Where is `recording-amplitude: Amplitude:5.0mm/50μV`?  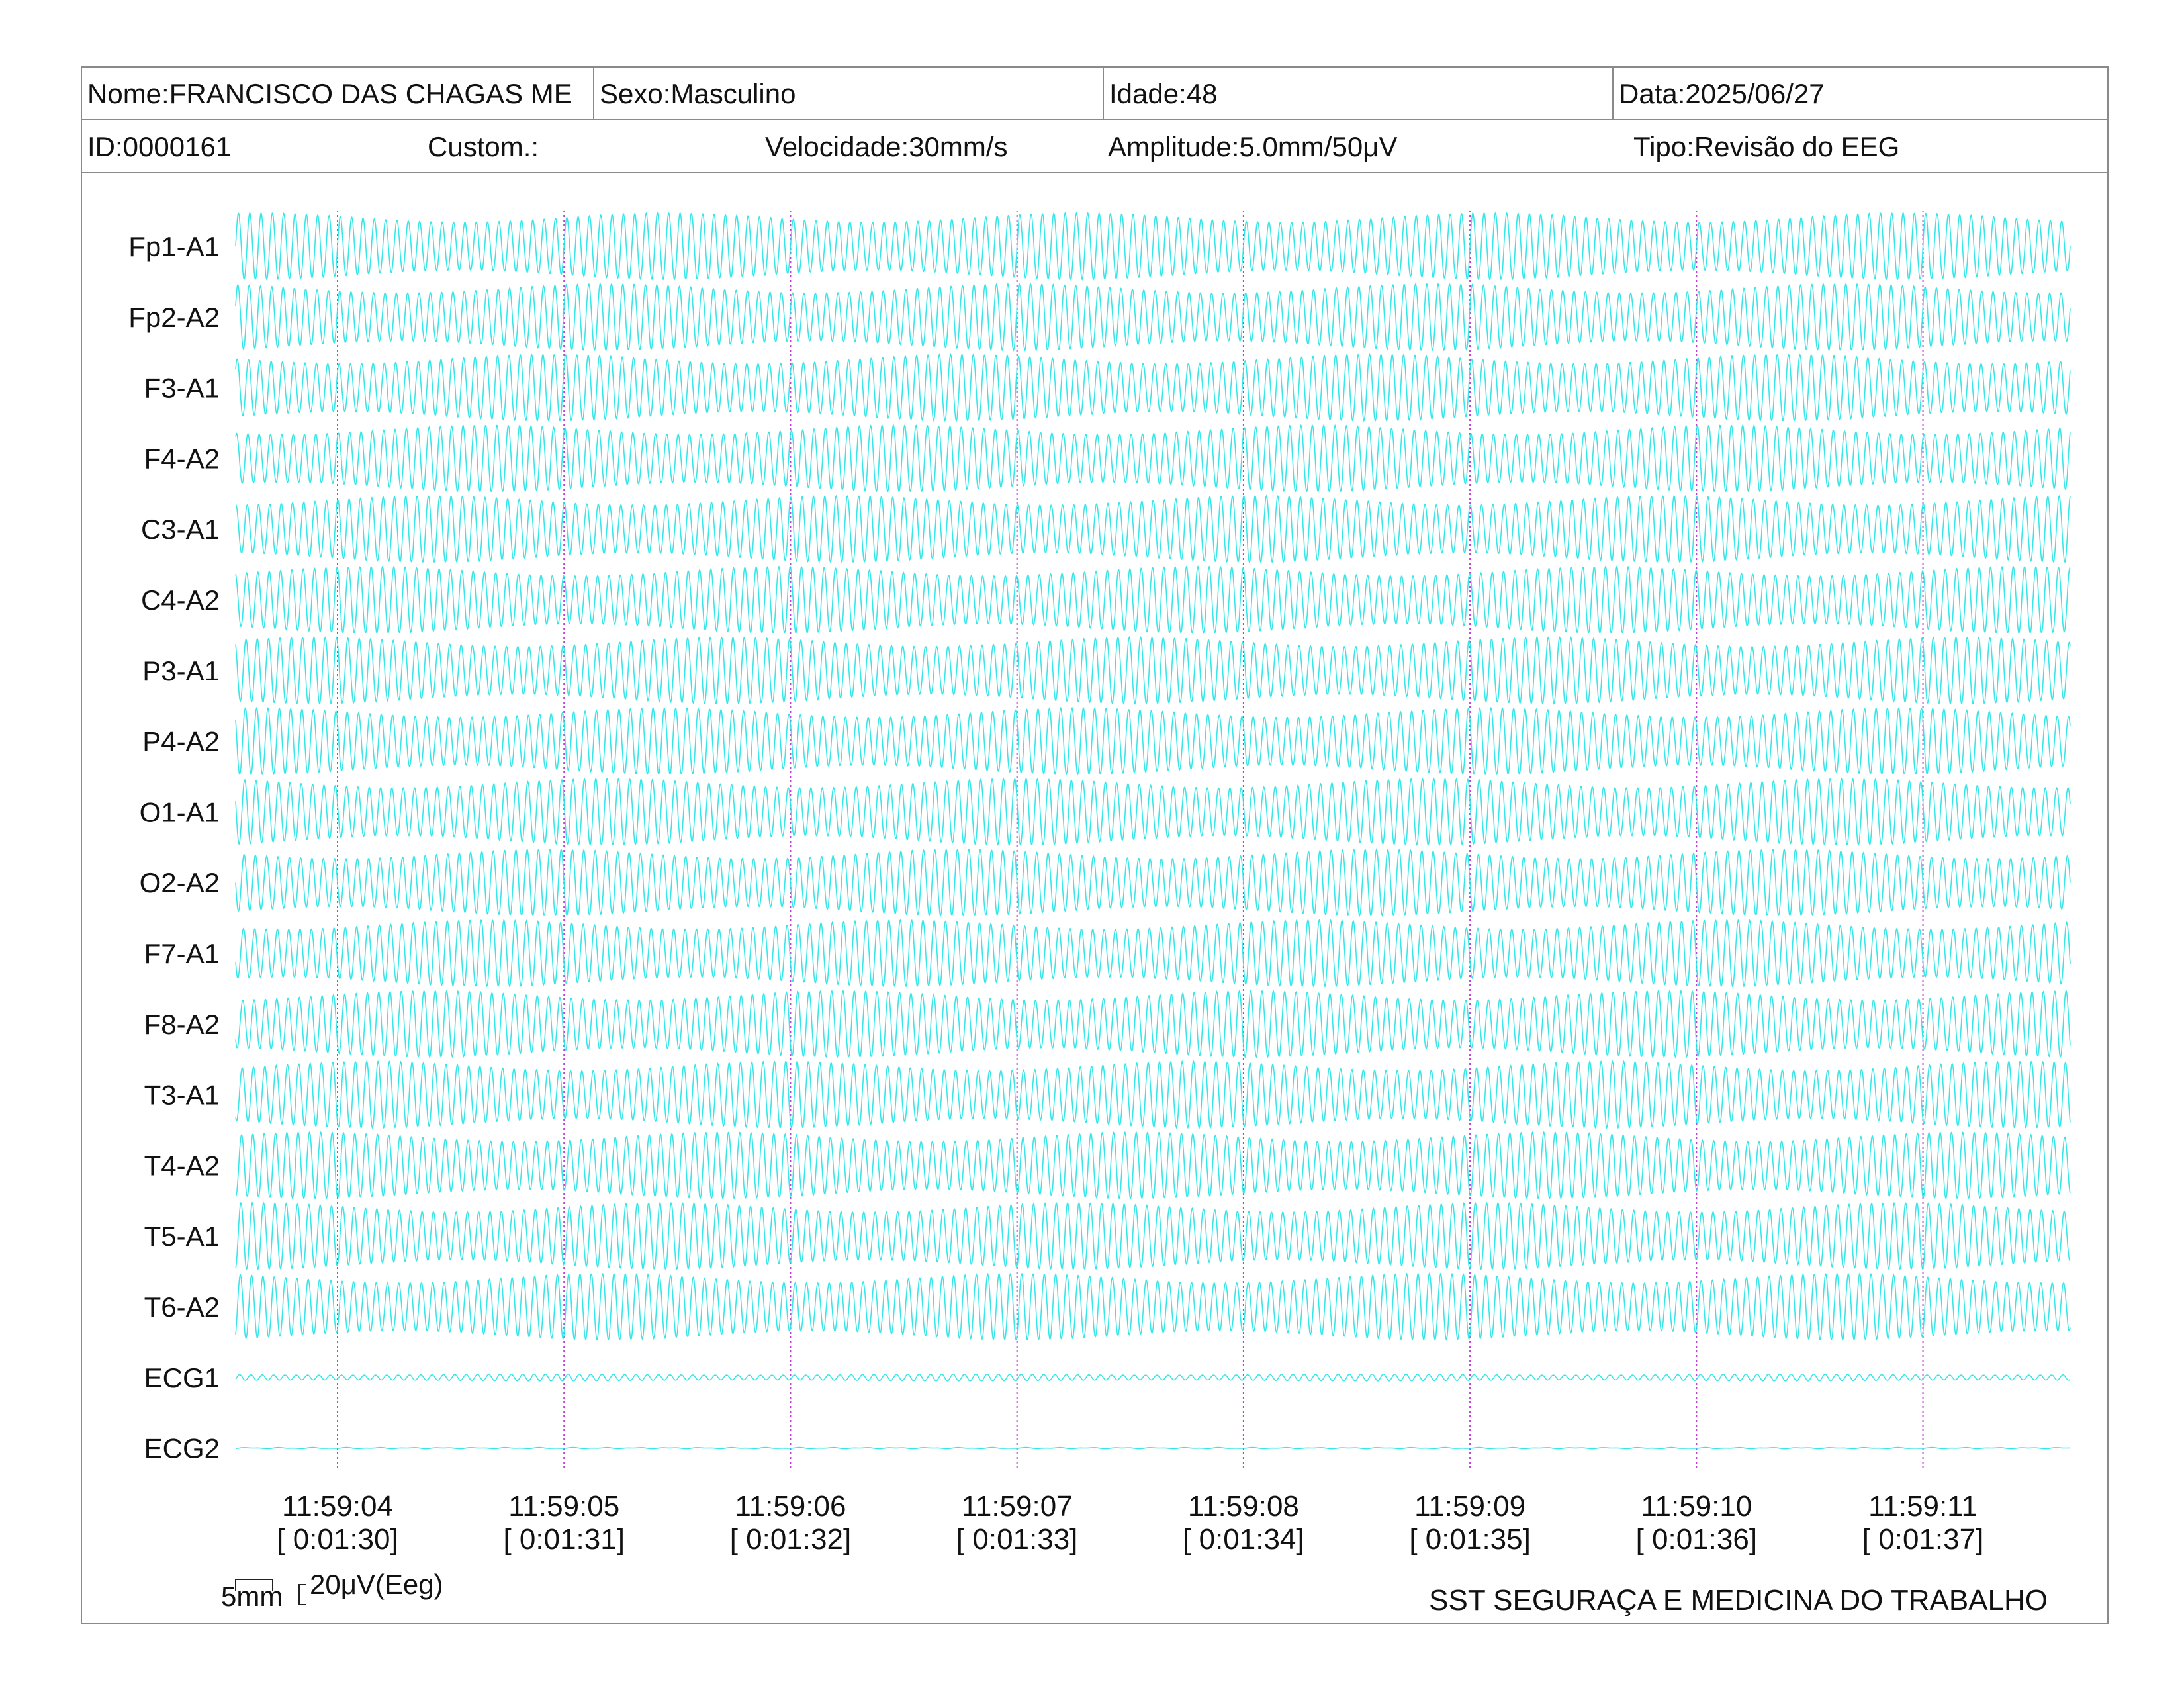
recording-amplitude: Amplitude:5.0mm/50μV is located at coordinates (1253, 146).